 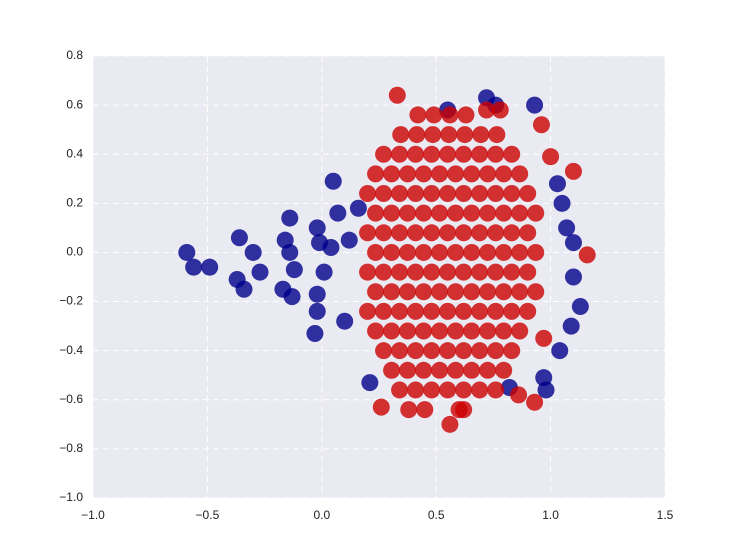 What do you see at coordinates (71, 350) in the screenshot?
I see `y-tick-label: −0.4` at bounding box center [71, 350].